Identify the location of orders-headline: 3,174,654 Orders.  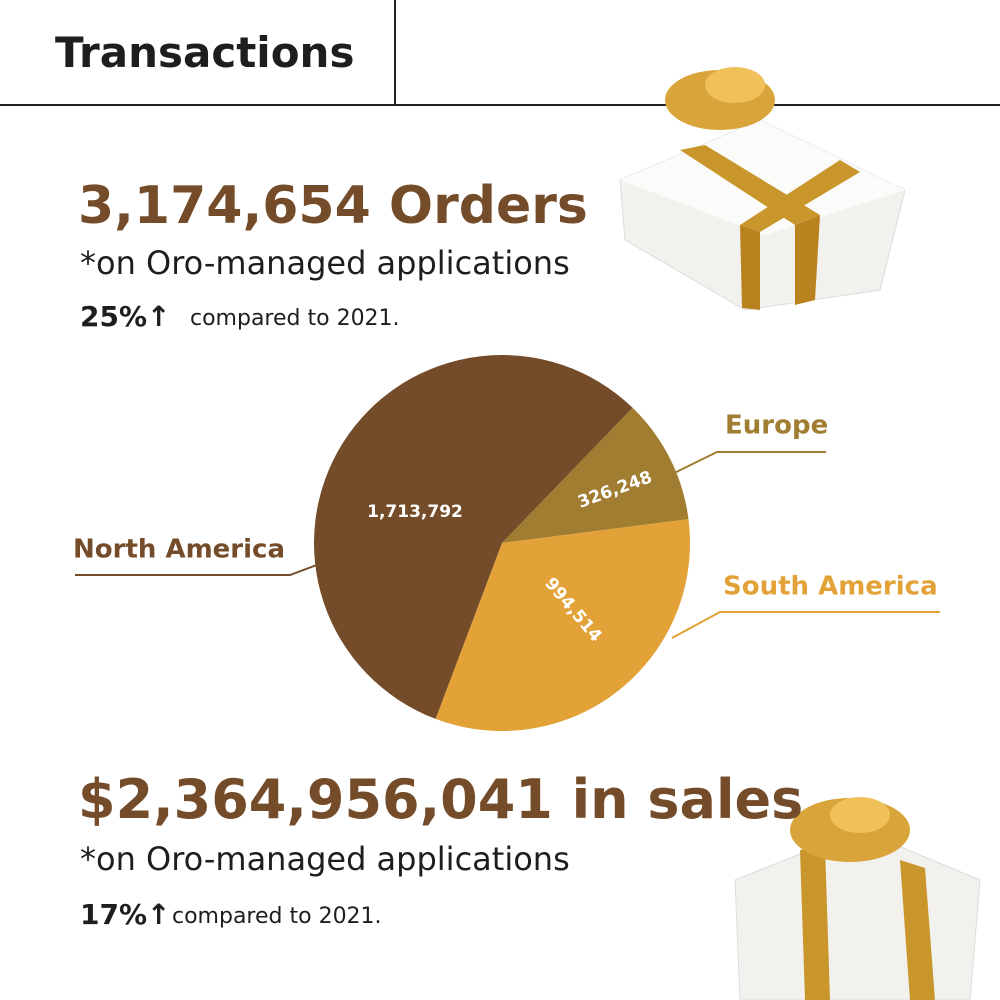
(333, 206).